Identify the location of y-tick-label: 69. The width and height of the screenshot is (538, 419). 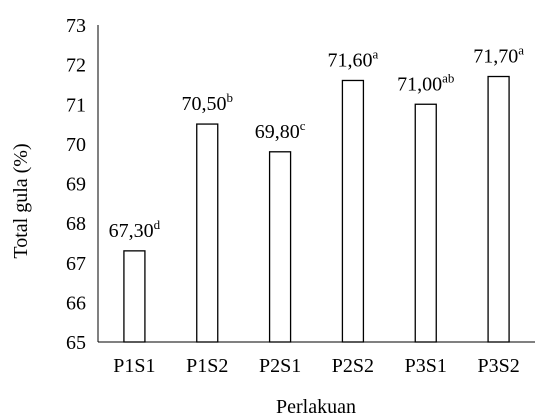
(76, 185).